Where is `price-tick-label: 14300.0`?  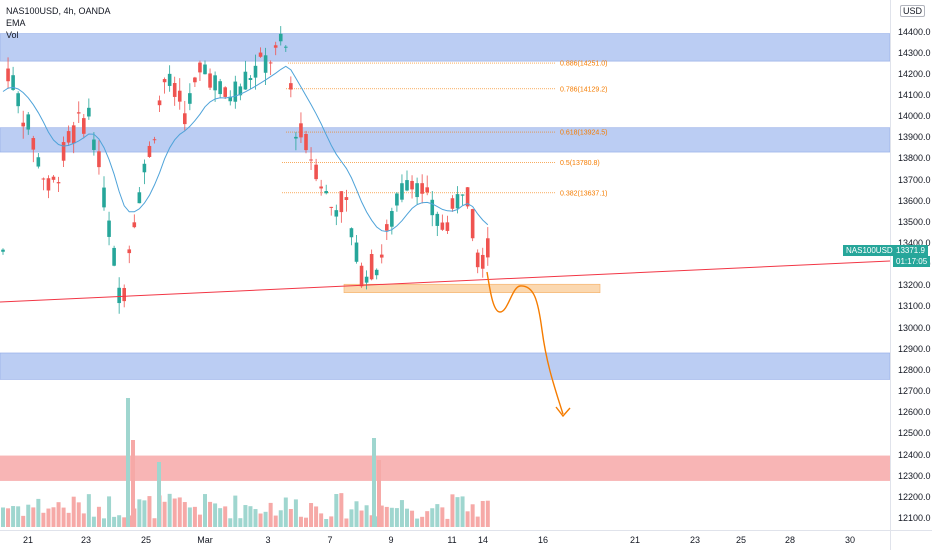
price-tick-label: 14300.0 is located at coordinates (914, 52).